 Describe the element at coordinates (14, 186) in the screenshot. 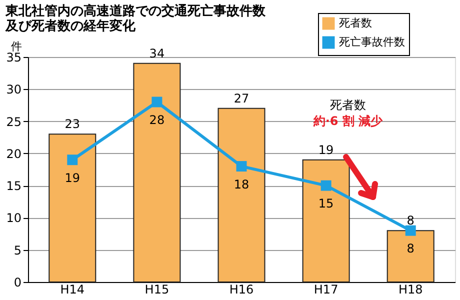

I see `y-tick-label: 15` at that location.